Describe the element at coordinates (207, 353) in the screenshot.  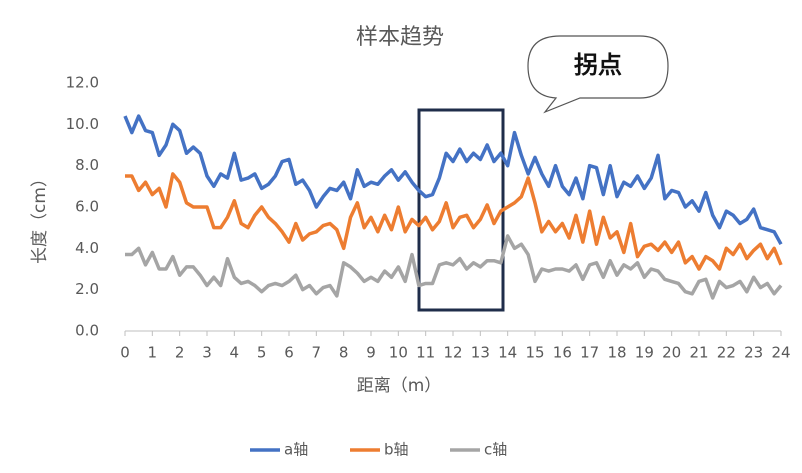
I see `x-tick-label: 3` at that location.